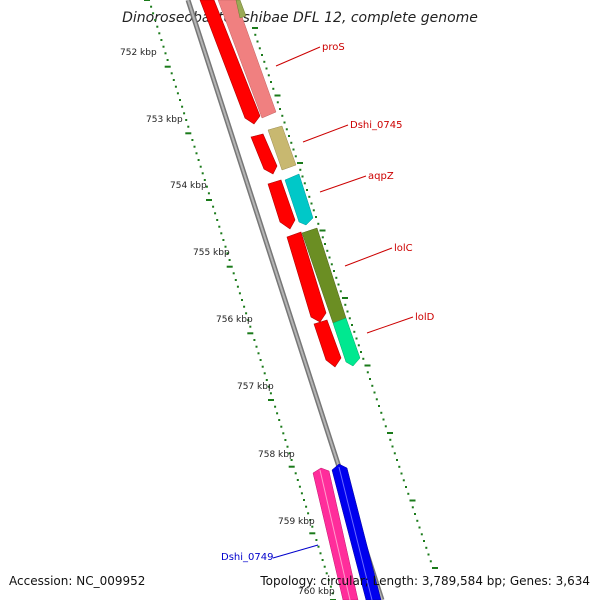  What do you see at coordinates (241, 9) in the screenshot?
I see `gene-top-olive` at bounding box center [241, 9].